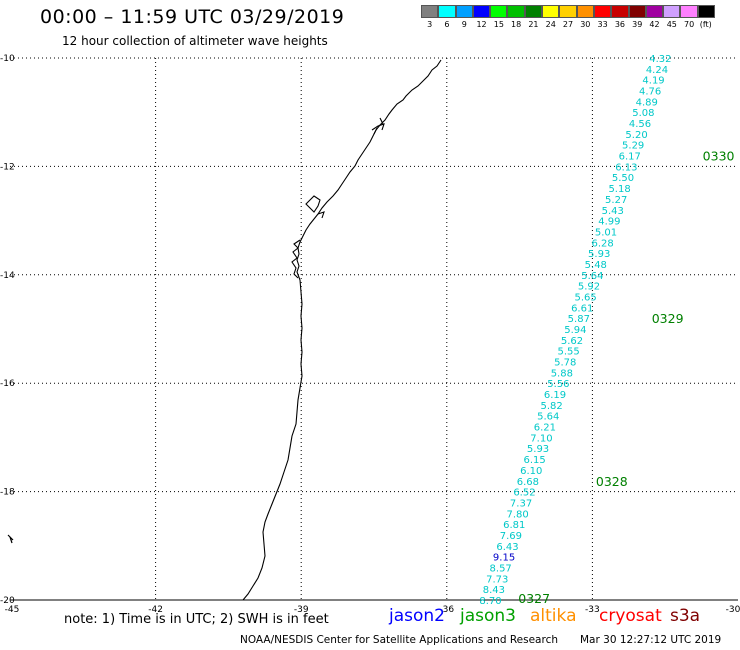 The height and width of the screenshot is (650, 740). I want to click on satellite-altika: altika, so click(553, 616).